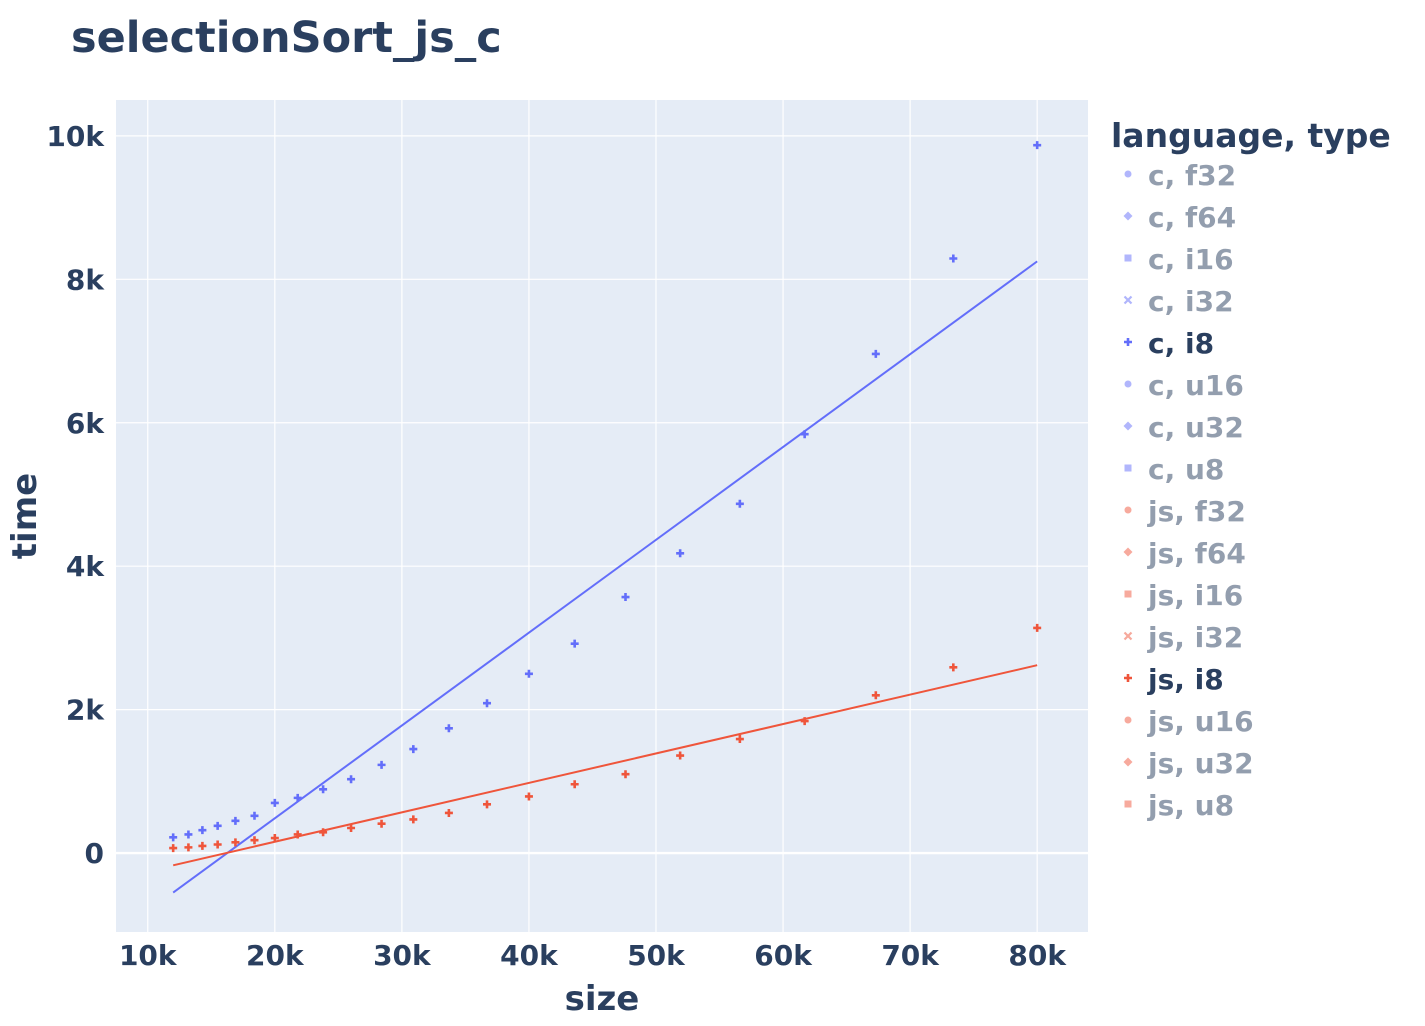 The width and height of the screenshot is (1425, 1026). What do you see at coordinates (1196, 427) in the screenshot?
I see `legend-label: c, u32` at bounding box center [1196, 427].